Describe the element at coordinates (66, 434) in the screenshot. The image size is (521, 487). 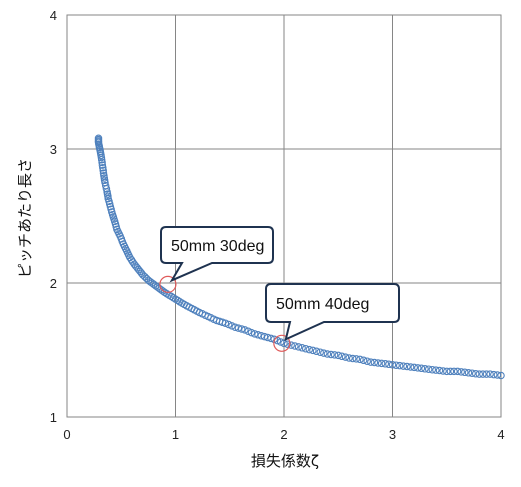
I see `x-tick-label: 0` at that location.